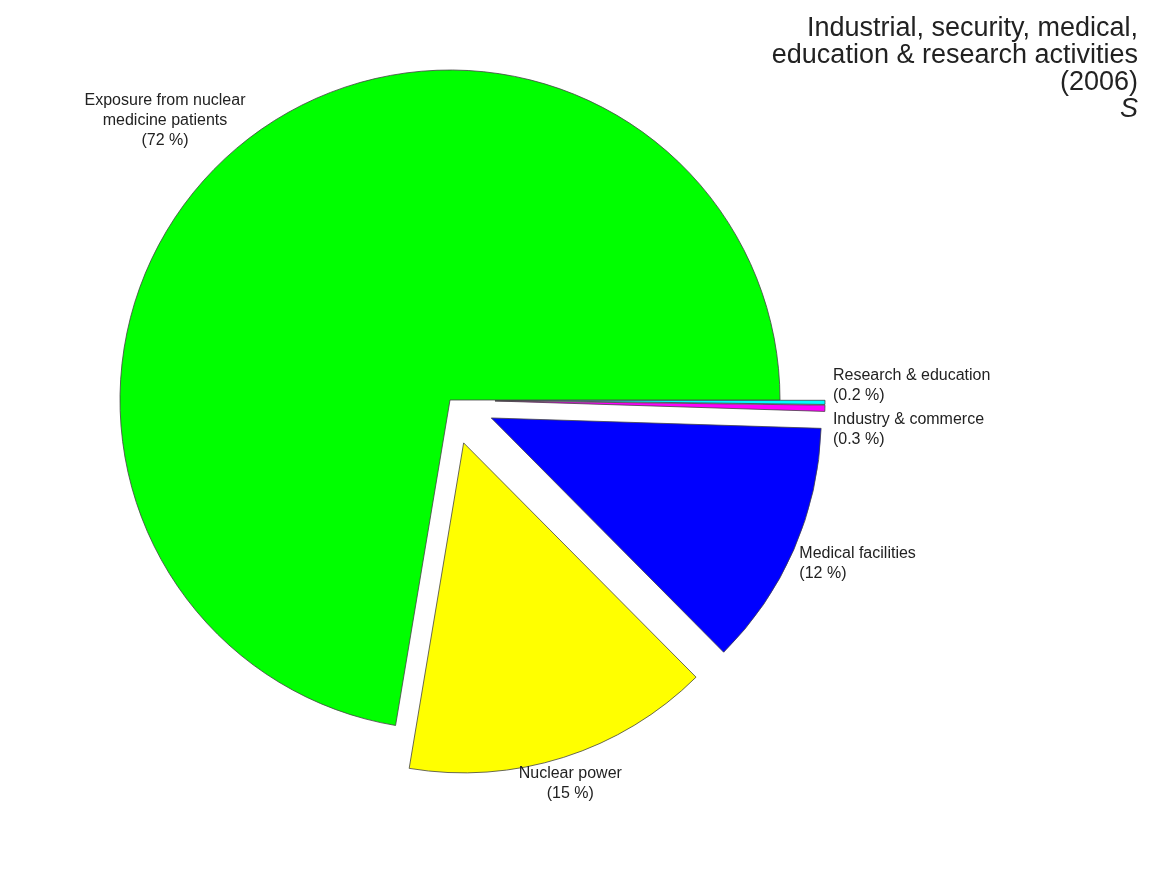  What do you see at coordinates (911, 375) in the screenshot?
I see `slice-label: Research & education` at bounding box center [911, 375].